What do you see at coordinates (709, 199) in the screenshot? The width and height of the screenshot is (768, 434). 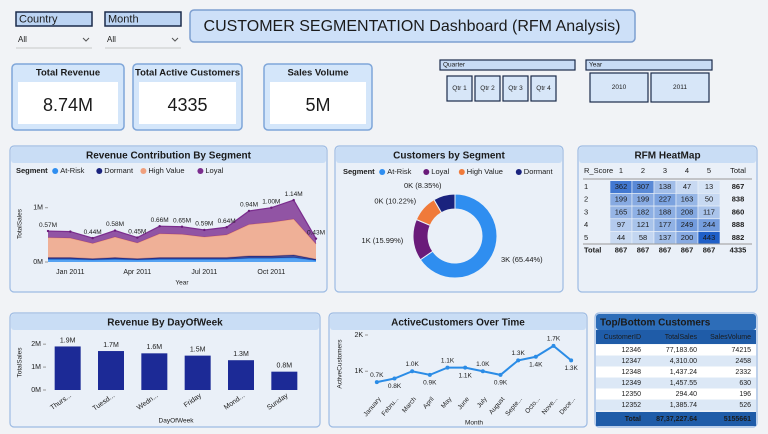 I see `table-cell: 50` at bounding box center [709, 199].